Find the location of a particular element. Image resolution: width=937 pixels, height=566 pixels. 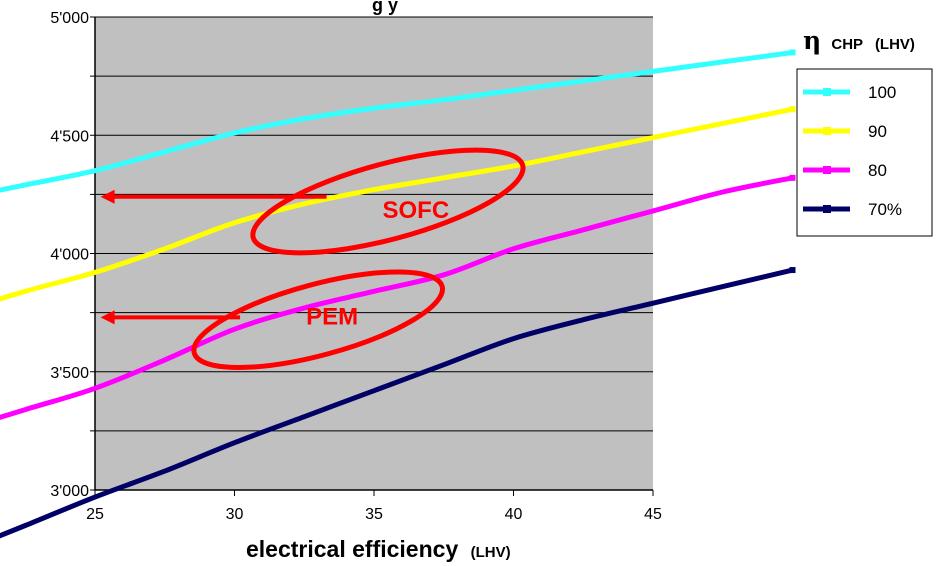

highlight-ellipse-sofc is located at coordinates (388, 201).